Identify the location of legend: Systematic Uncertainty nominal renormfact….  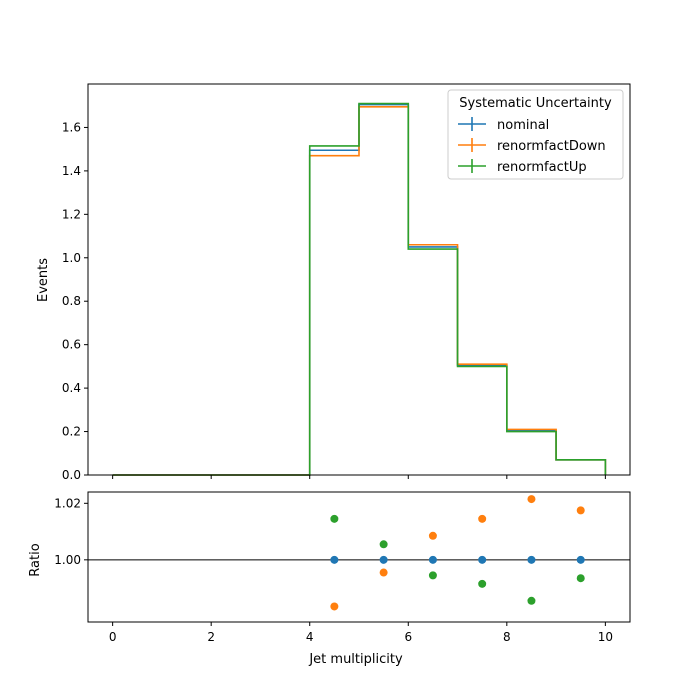
(535, 134).